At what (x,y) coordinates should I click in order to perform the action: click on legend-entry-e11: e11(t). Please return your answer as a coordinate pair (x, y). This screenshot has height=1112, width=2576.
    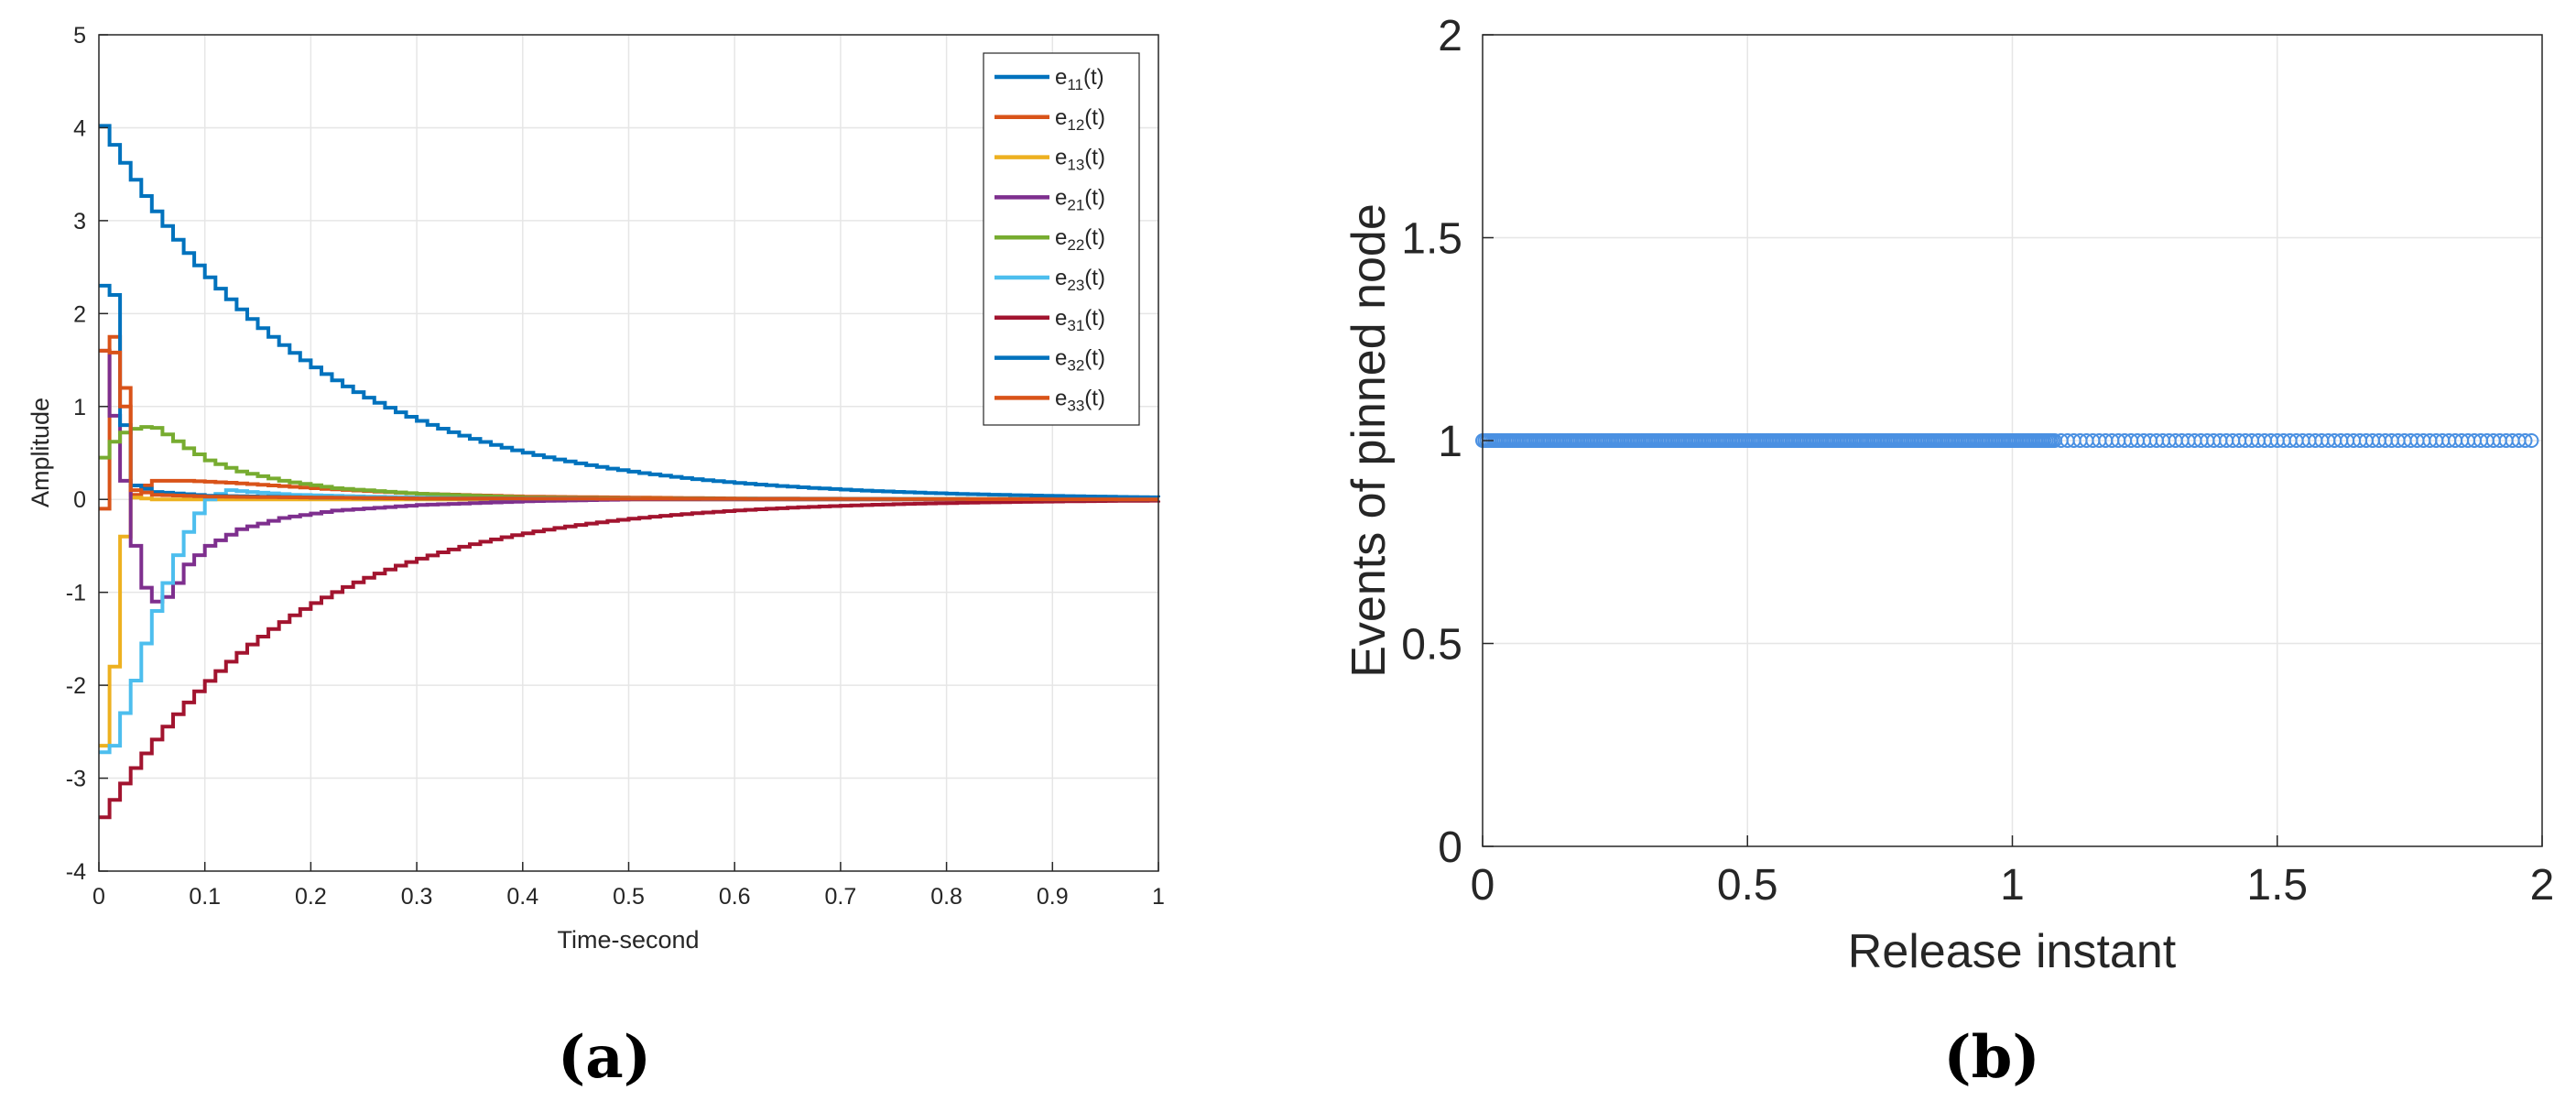
    Looking at the image, I should click on (1079, 79).